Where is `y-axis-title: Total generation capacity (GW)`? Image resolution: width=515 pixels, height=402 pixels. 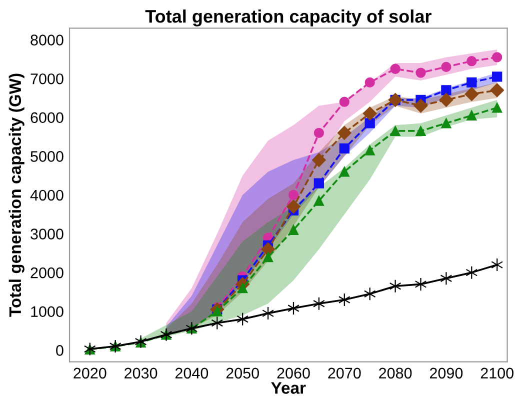
y-axis-title: Total generation capacity (GW) is located at coordinates (16, 195).